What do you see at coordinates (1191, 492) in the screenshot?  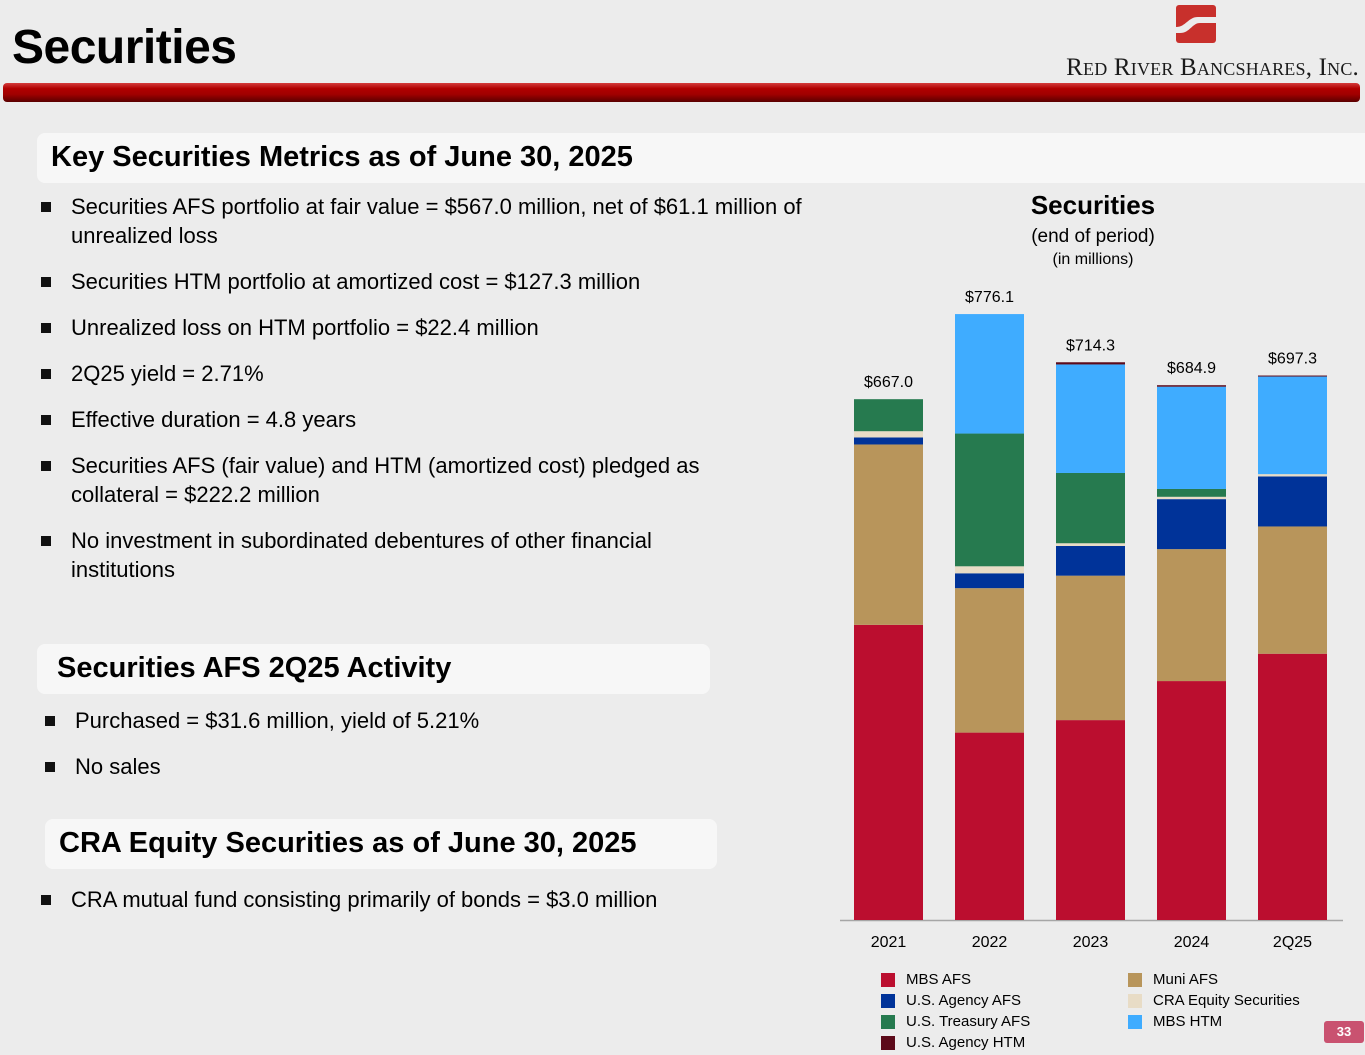 I see `bar-segment-u-s-treasury-afs-2024` at bounding box center [1191, 492].